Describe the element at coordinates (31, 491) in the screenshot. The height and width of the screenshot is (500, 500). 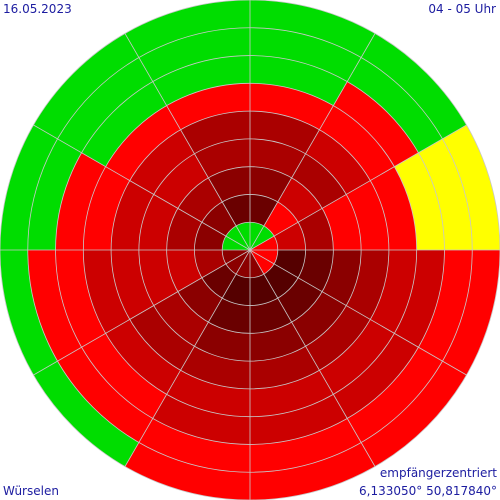
I see `location-label: Würselen` at that location.